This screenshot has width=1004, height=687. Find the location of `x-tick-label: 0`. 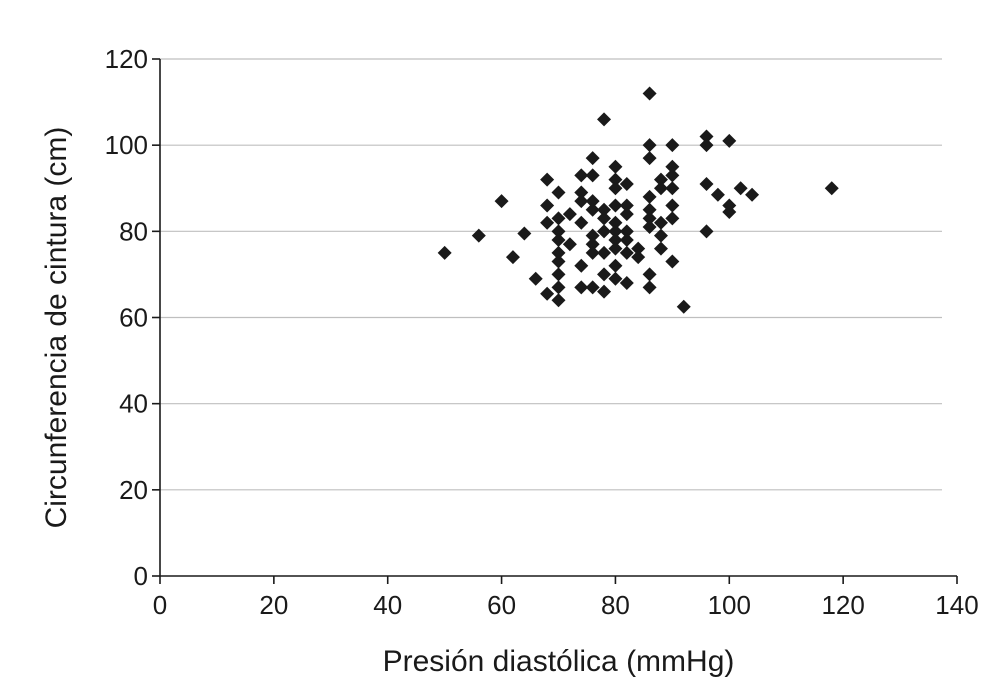

x-tick-label: 0 is located at coordinates (160, 605).